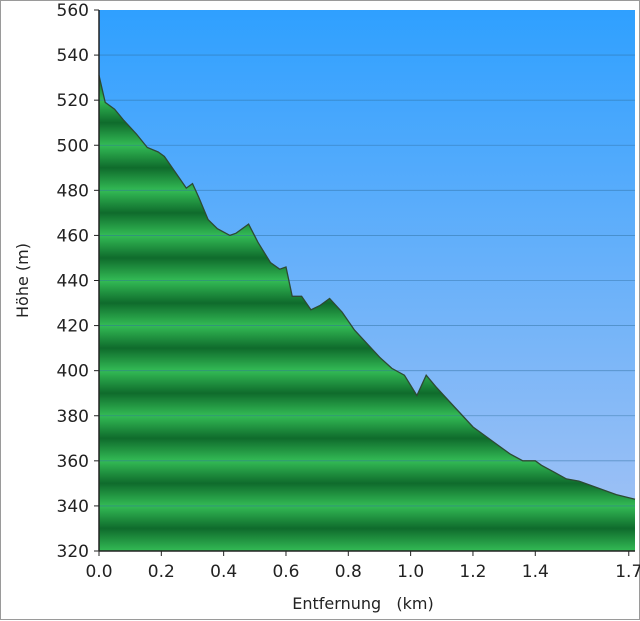  I want to click on x-tick-label: 0.2, so click(161, 572).